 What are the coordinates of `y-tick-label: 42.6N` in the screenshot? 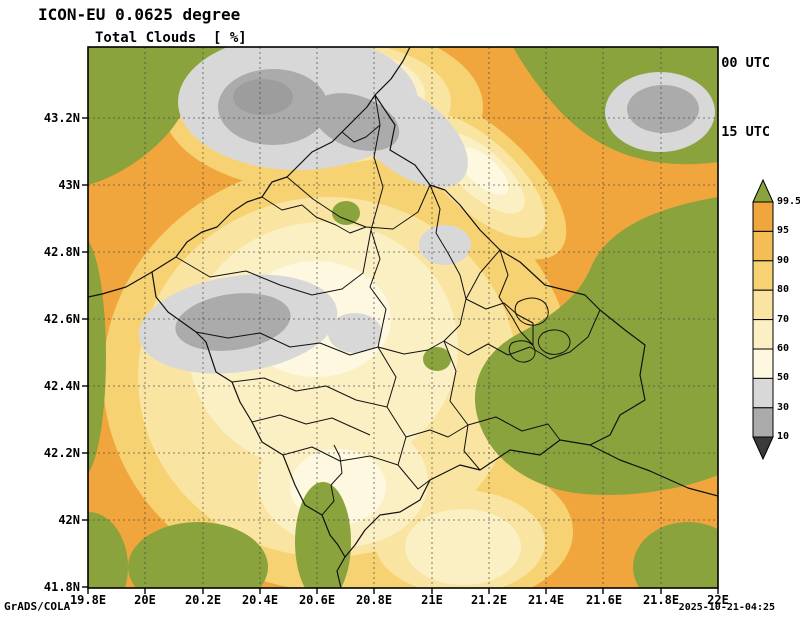 It's located at (61, 319).